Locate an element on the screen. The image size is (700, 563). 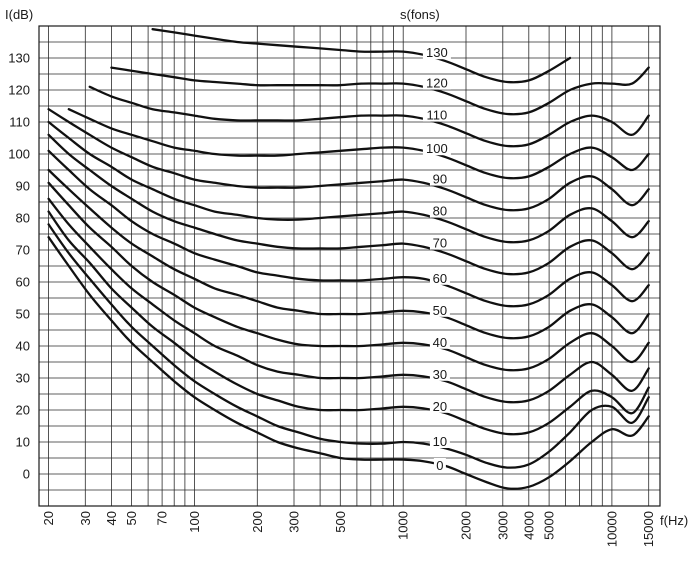
x-tick-label: 500 is located at coordinates (340, 522).